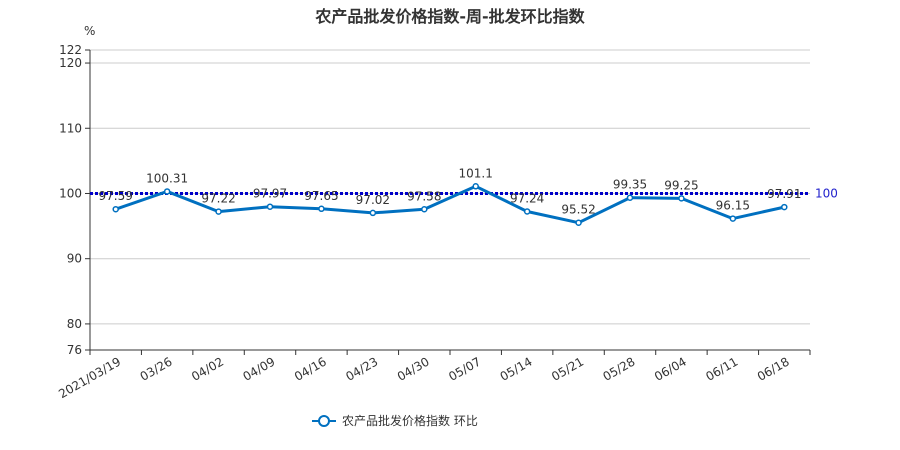  Describe the element at coordinates (630, 185) in the screenshot. I see `data-label: 99.35` at that location.